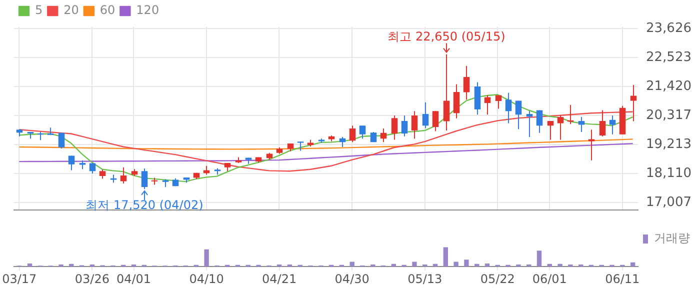 The width and height of the screenshot is (700, 289). I want to click on legend-label: 거래량, so click(672, 238).